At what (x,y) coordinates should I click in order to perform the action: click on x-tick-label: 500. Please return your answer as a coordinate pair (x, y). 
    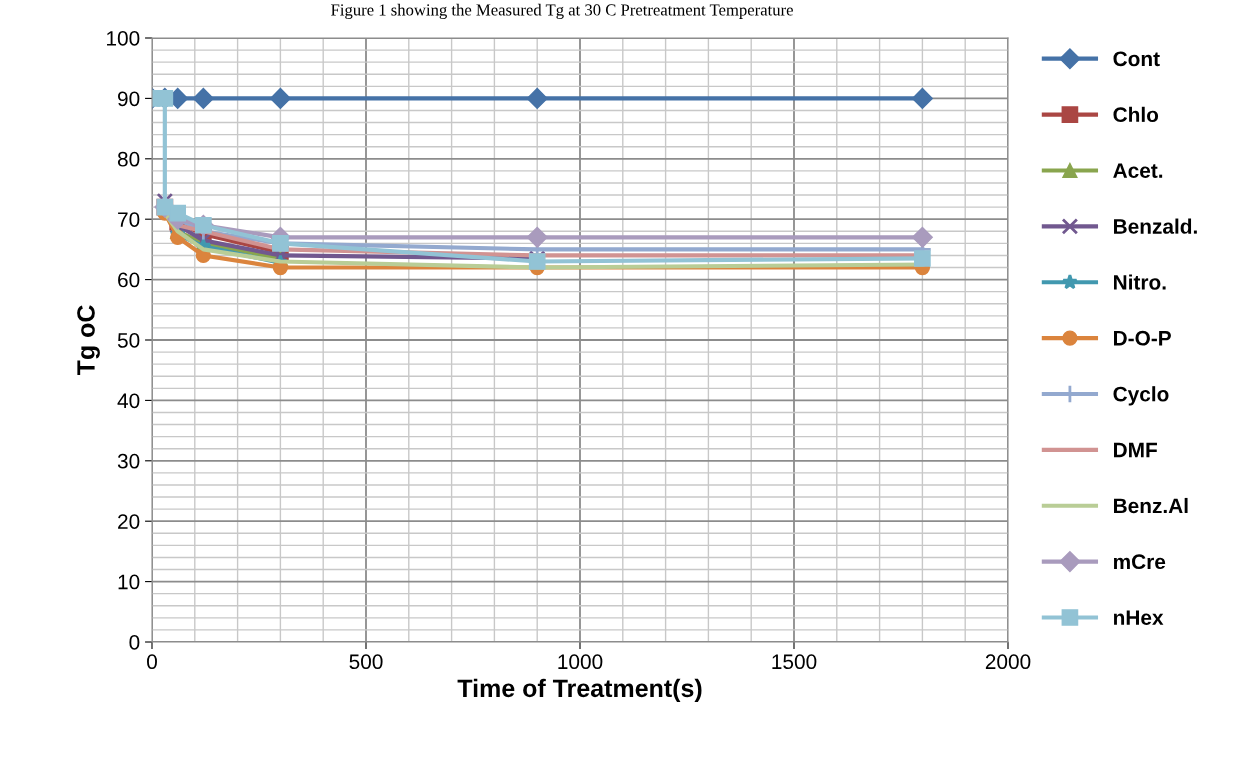
    Looking at the image, I should click on (366, 662).